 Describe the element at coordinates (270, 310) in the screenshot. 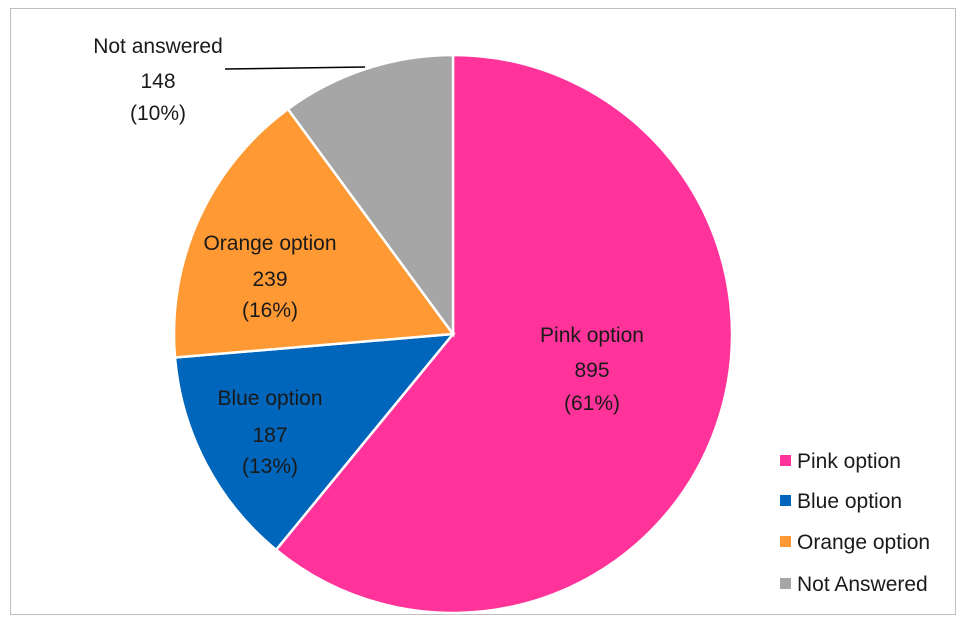

I see `label-orange-percent: (16%)` at that location.